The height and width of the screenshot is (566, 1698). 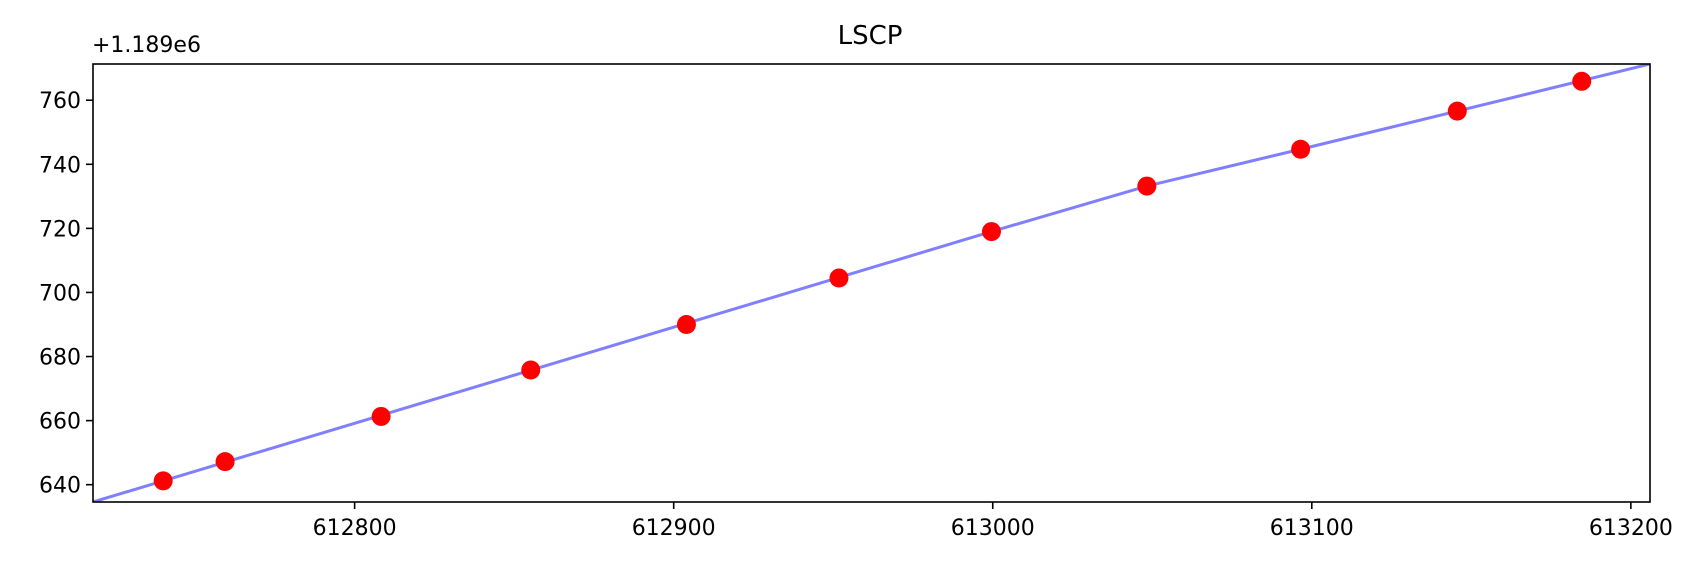 I want to click on y-tick-label: 680, so click(x=60, y=358).